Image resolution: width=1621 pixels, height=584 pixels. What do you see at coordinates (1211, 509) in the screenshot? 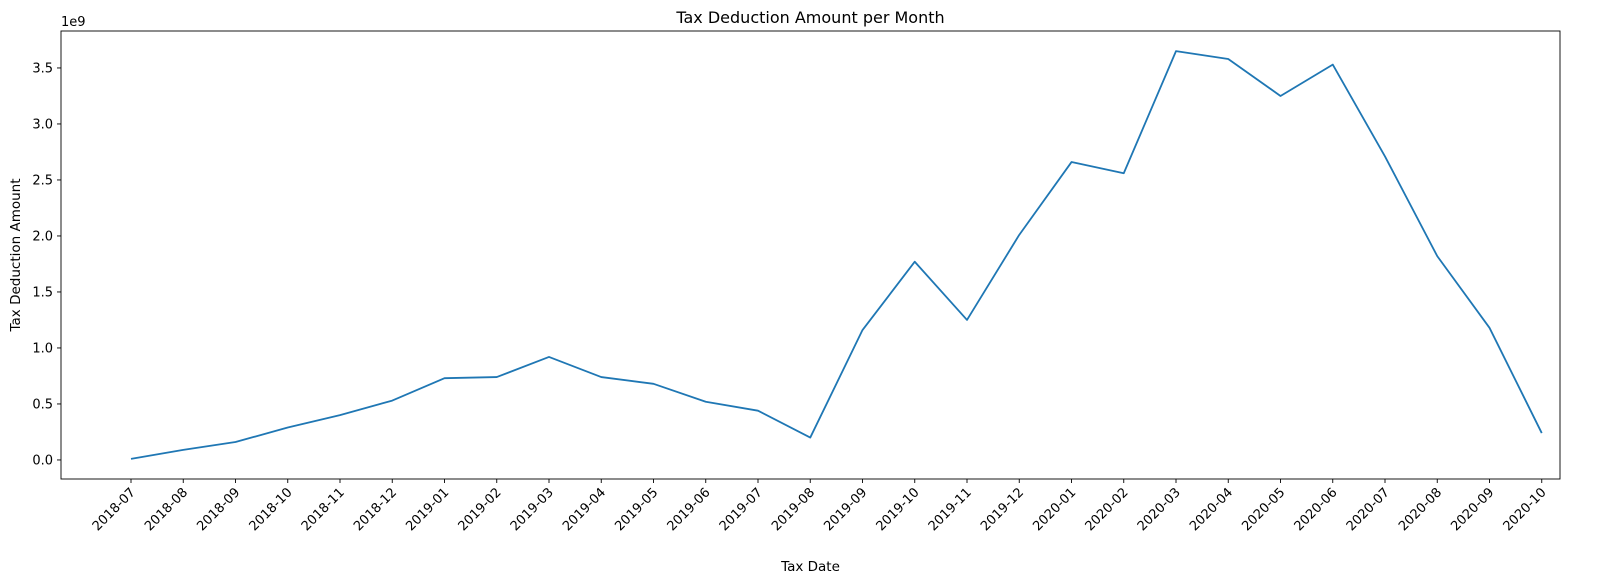
I see `x-tick-label: 2020-04` at bounding box center [1211, 509].